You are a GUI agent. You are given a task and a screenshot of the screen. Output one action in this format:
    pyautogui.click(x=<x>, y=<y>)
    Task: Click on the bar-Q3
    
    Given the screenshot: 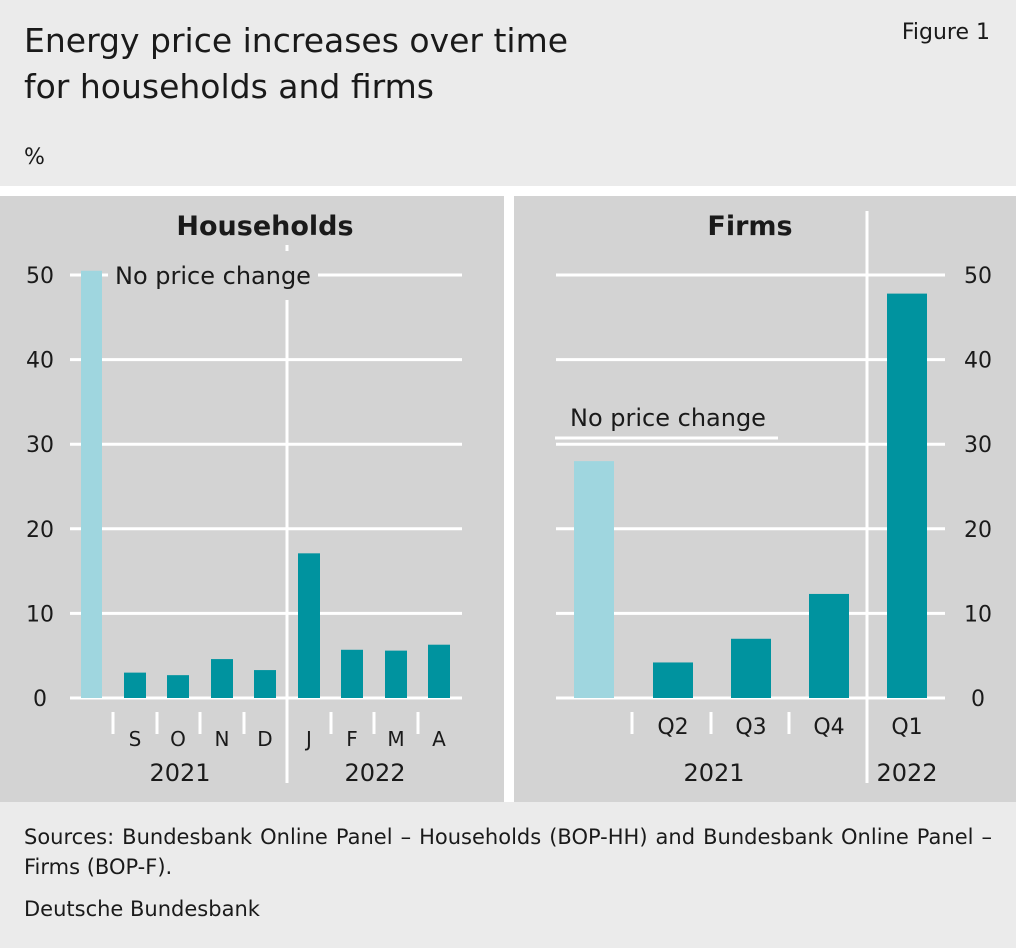 What is the action you would take?
    pyautogui.click(x=751, y=668)
    